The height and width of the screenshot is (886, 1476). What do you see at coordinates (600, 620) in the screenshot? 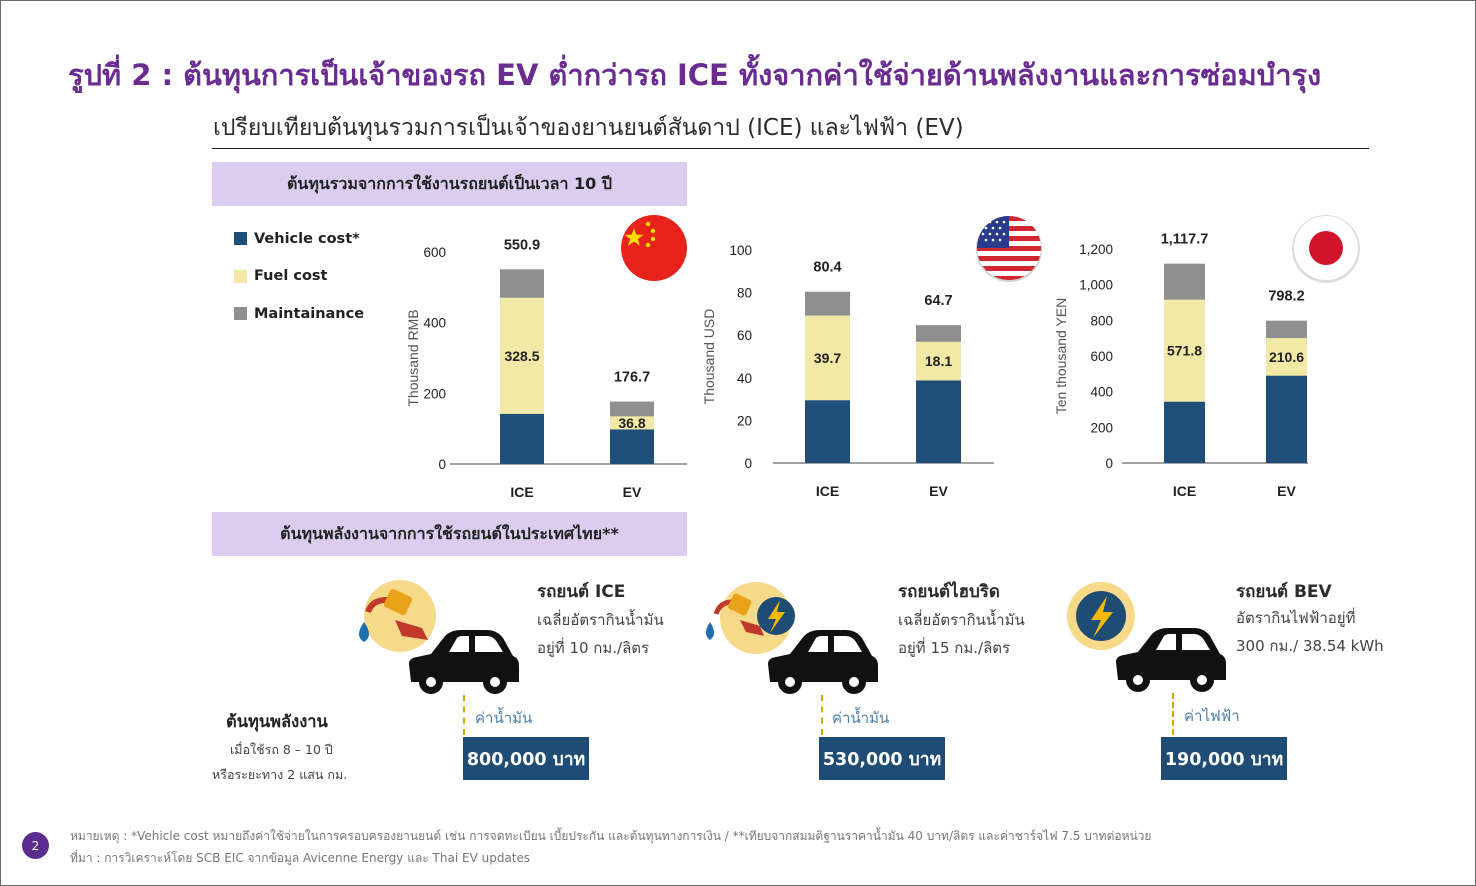
I see `car-ice-desc-line1: เฉลี่ยอัตรากินน้ำมัน` at bounding box center [600, 620].